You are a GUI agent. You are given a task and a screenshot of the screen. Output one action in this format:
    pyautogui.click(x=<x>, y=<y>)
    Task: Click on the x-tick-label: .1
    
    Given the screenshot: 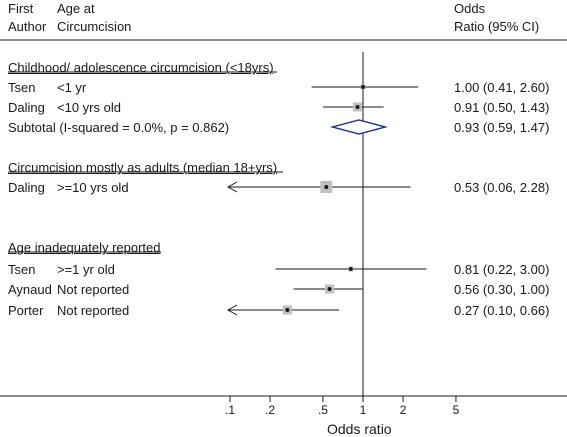 What is the action you would take?
    pyautogui.click(x=230, y=410)
    